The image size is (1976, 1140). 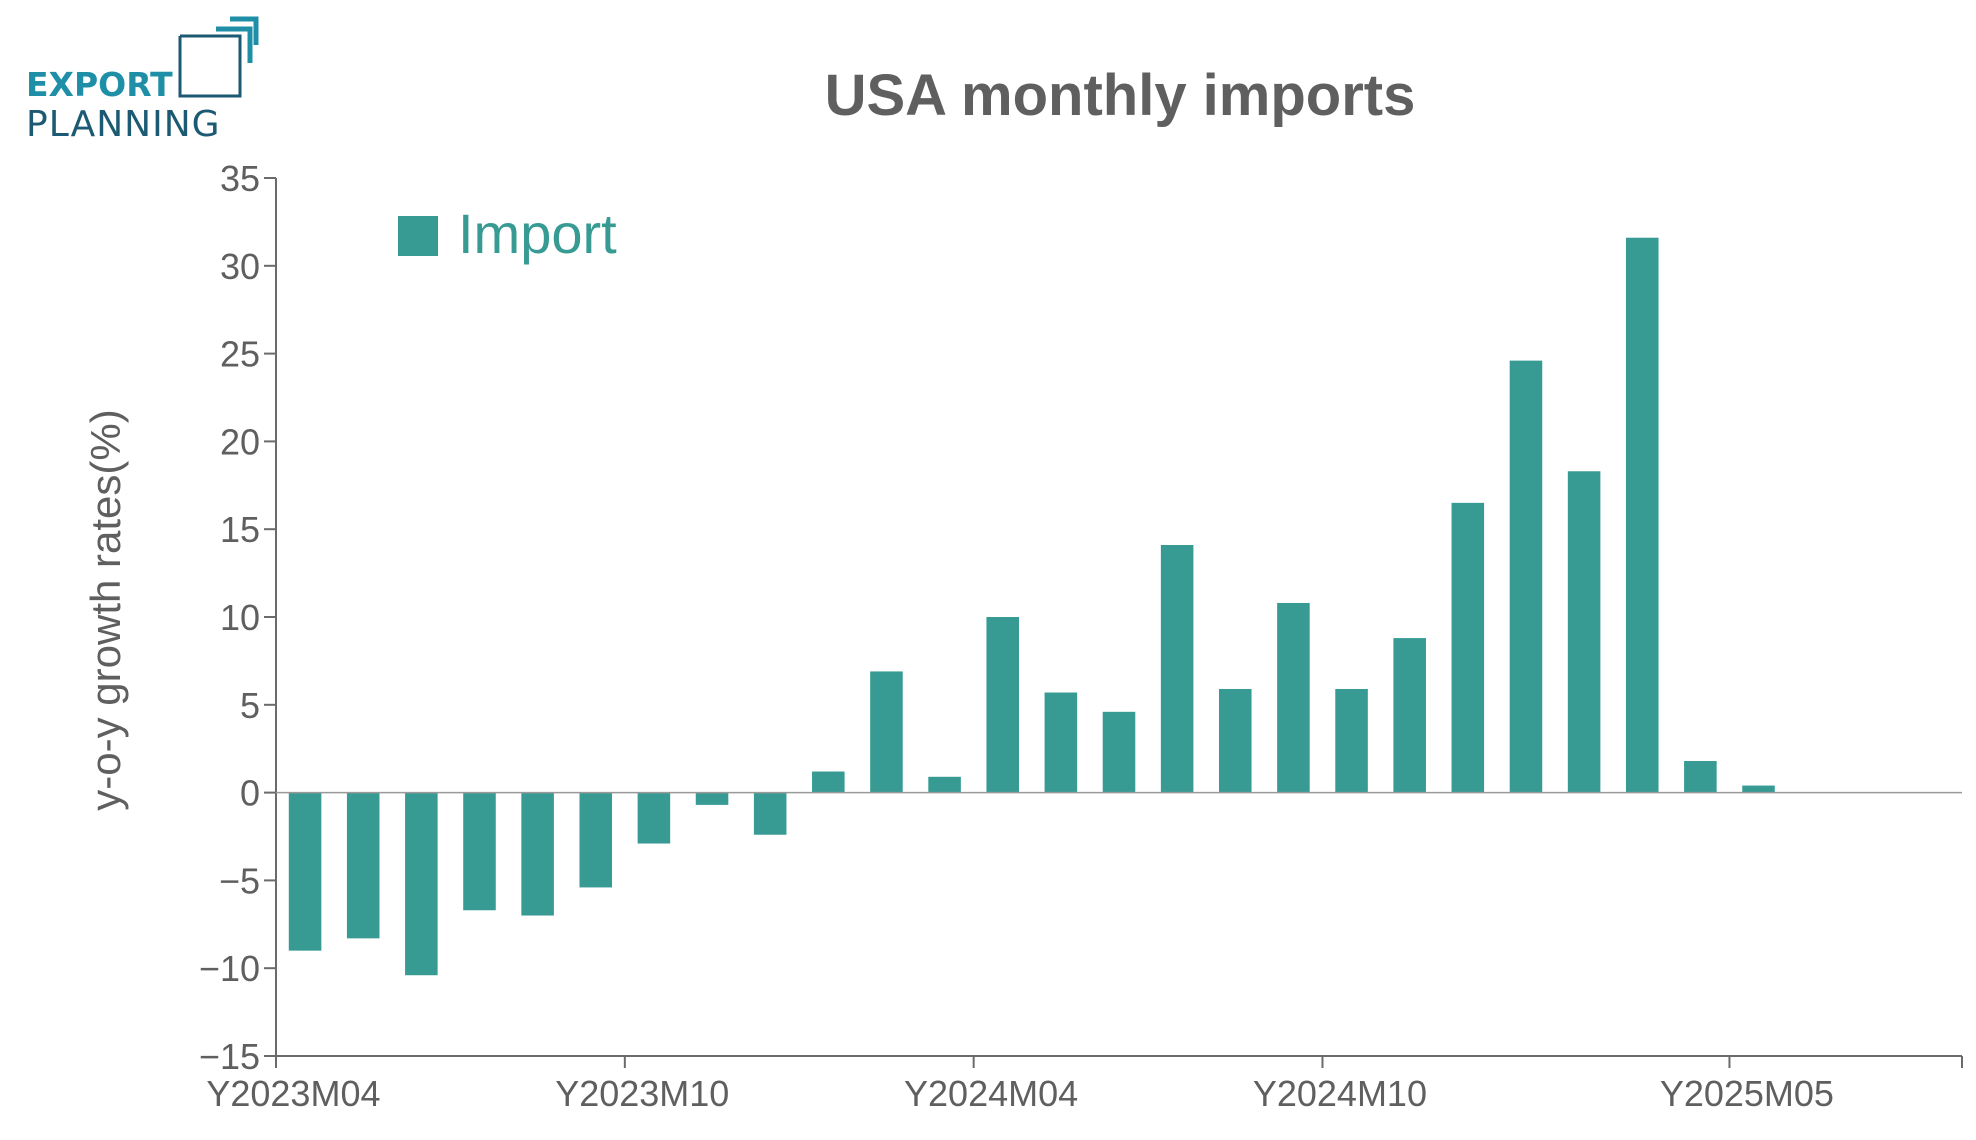 What do you see at coordinates (239, 880) in the screenshot?
I see `y-tick-label: −5` at bounding box center [239, 880].